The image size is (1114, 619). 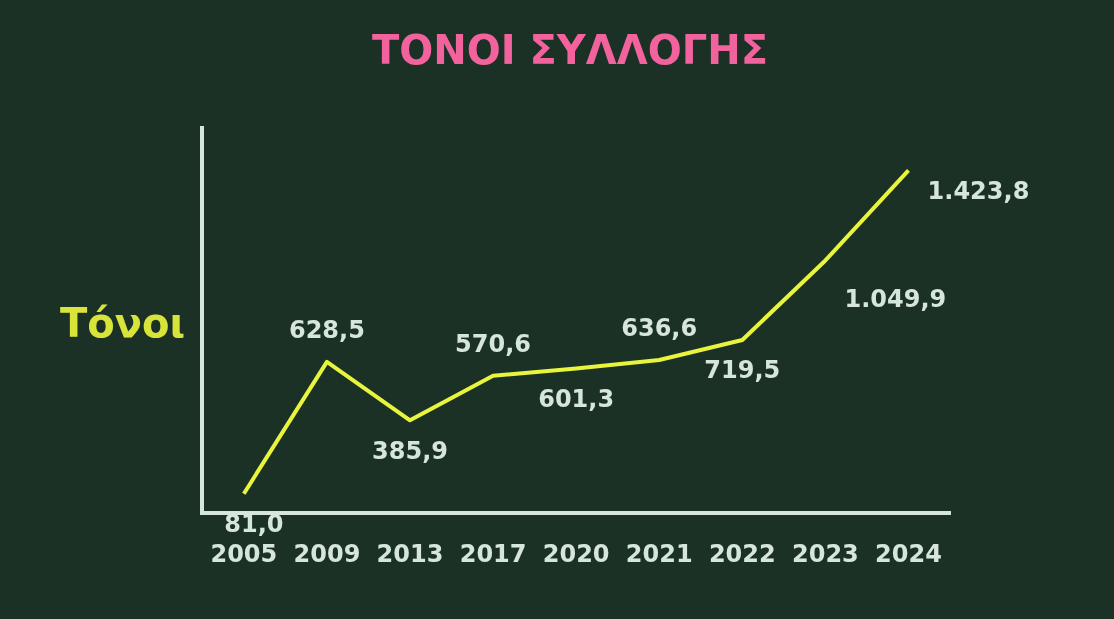 What do you see at coordinates (493, 553) in the screenshot?
I see `x-tick-label: 2017` at bounding box center [493, 553].